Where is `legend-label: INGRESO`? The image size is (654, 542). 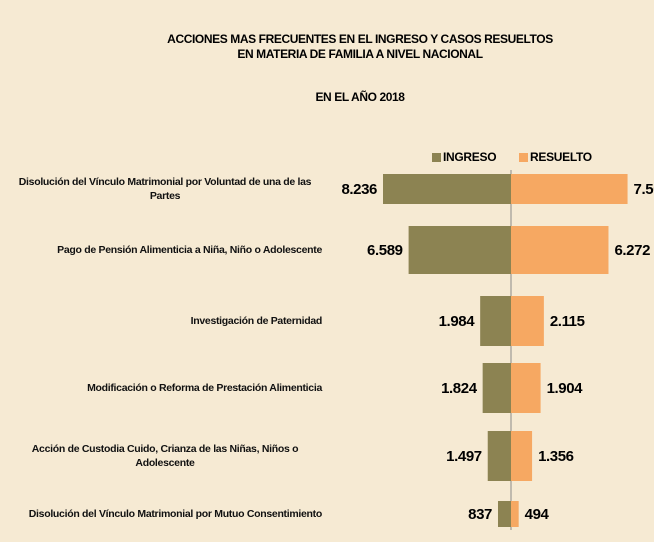
legend-label: INGRESO is located at coordinates (469, 157).